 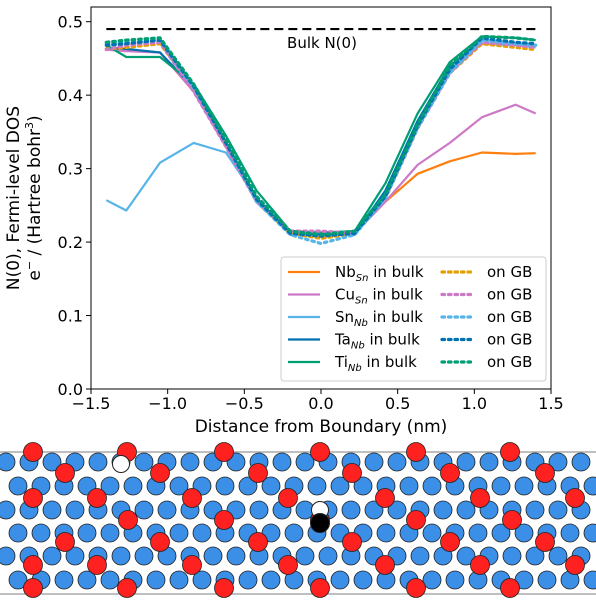 What do you see at coordinates (322, 43) in the screenshot?
I see `bulk-reference-label: Bulk N(0)` at bounding box center [322, 43].